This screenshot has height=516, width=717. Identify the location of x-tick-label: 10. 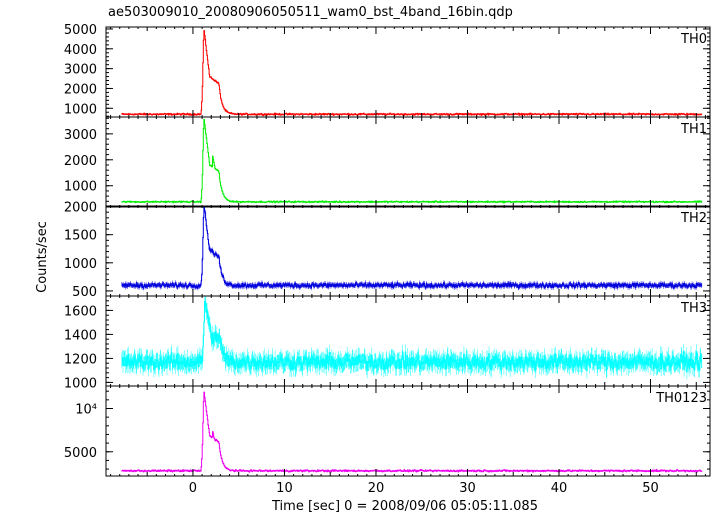
(284, 488).